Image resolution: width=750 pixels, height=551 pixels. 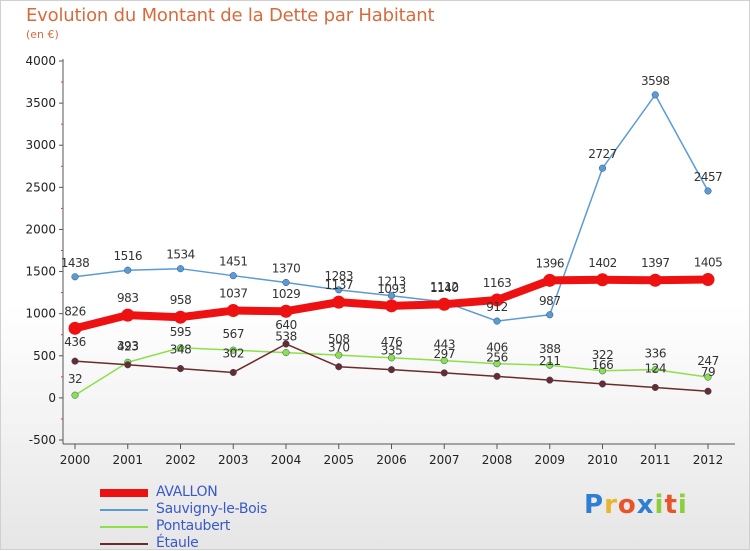 I want to click on data-label: 1370, so click(x=286, y=269).